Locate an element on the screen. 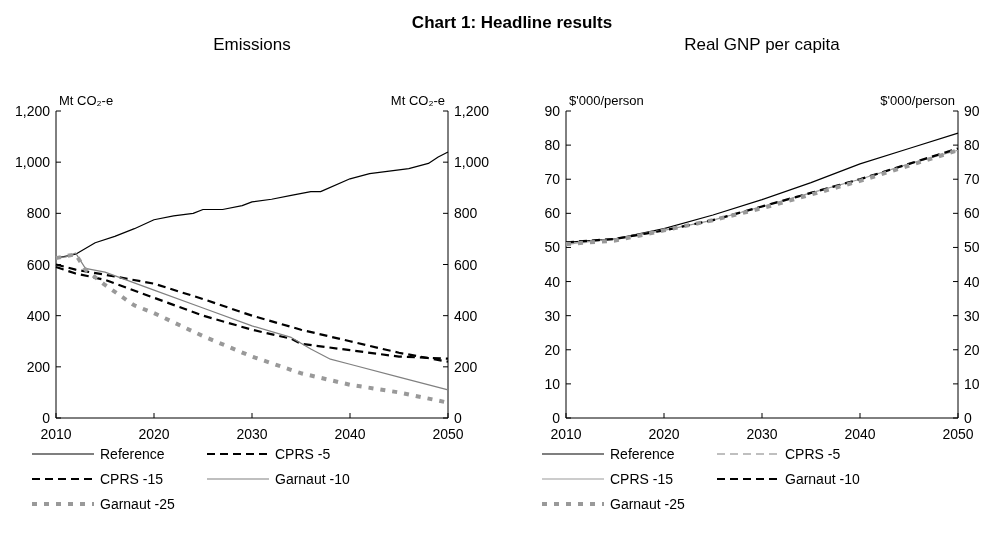  y2-tick-label: 1,200 is located at coordinates (472, 111).